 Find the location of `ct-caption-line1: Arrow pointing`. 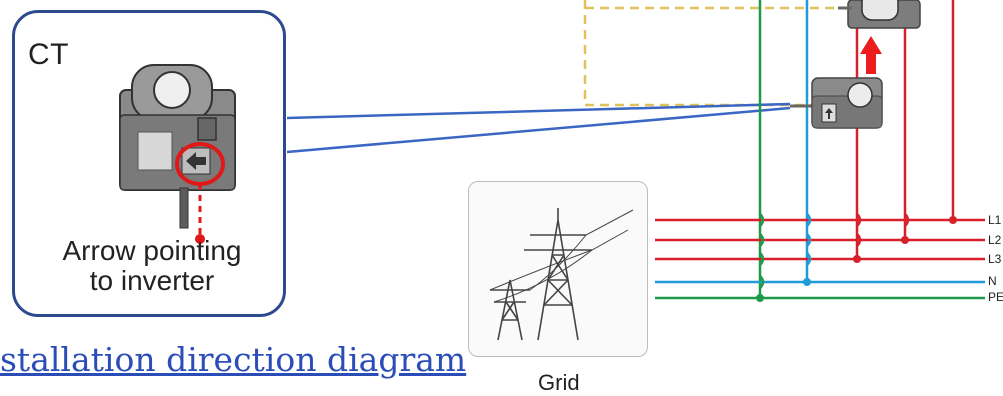

ct-caption-line1: Arrow pointing is located at coordinates (152, 250).